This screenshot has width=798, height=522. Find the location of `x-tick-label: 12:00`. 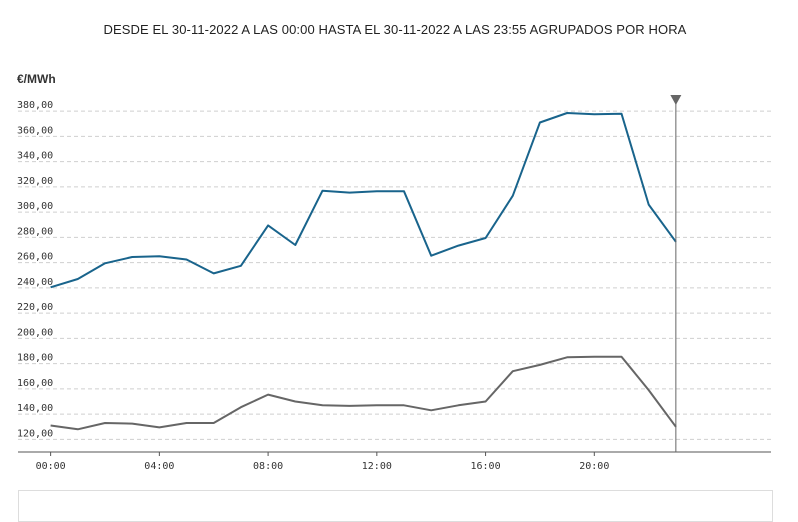

x-tick-label: 12:00 is located at coordinates (377, 466).